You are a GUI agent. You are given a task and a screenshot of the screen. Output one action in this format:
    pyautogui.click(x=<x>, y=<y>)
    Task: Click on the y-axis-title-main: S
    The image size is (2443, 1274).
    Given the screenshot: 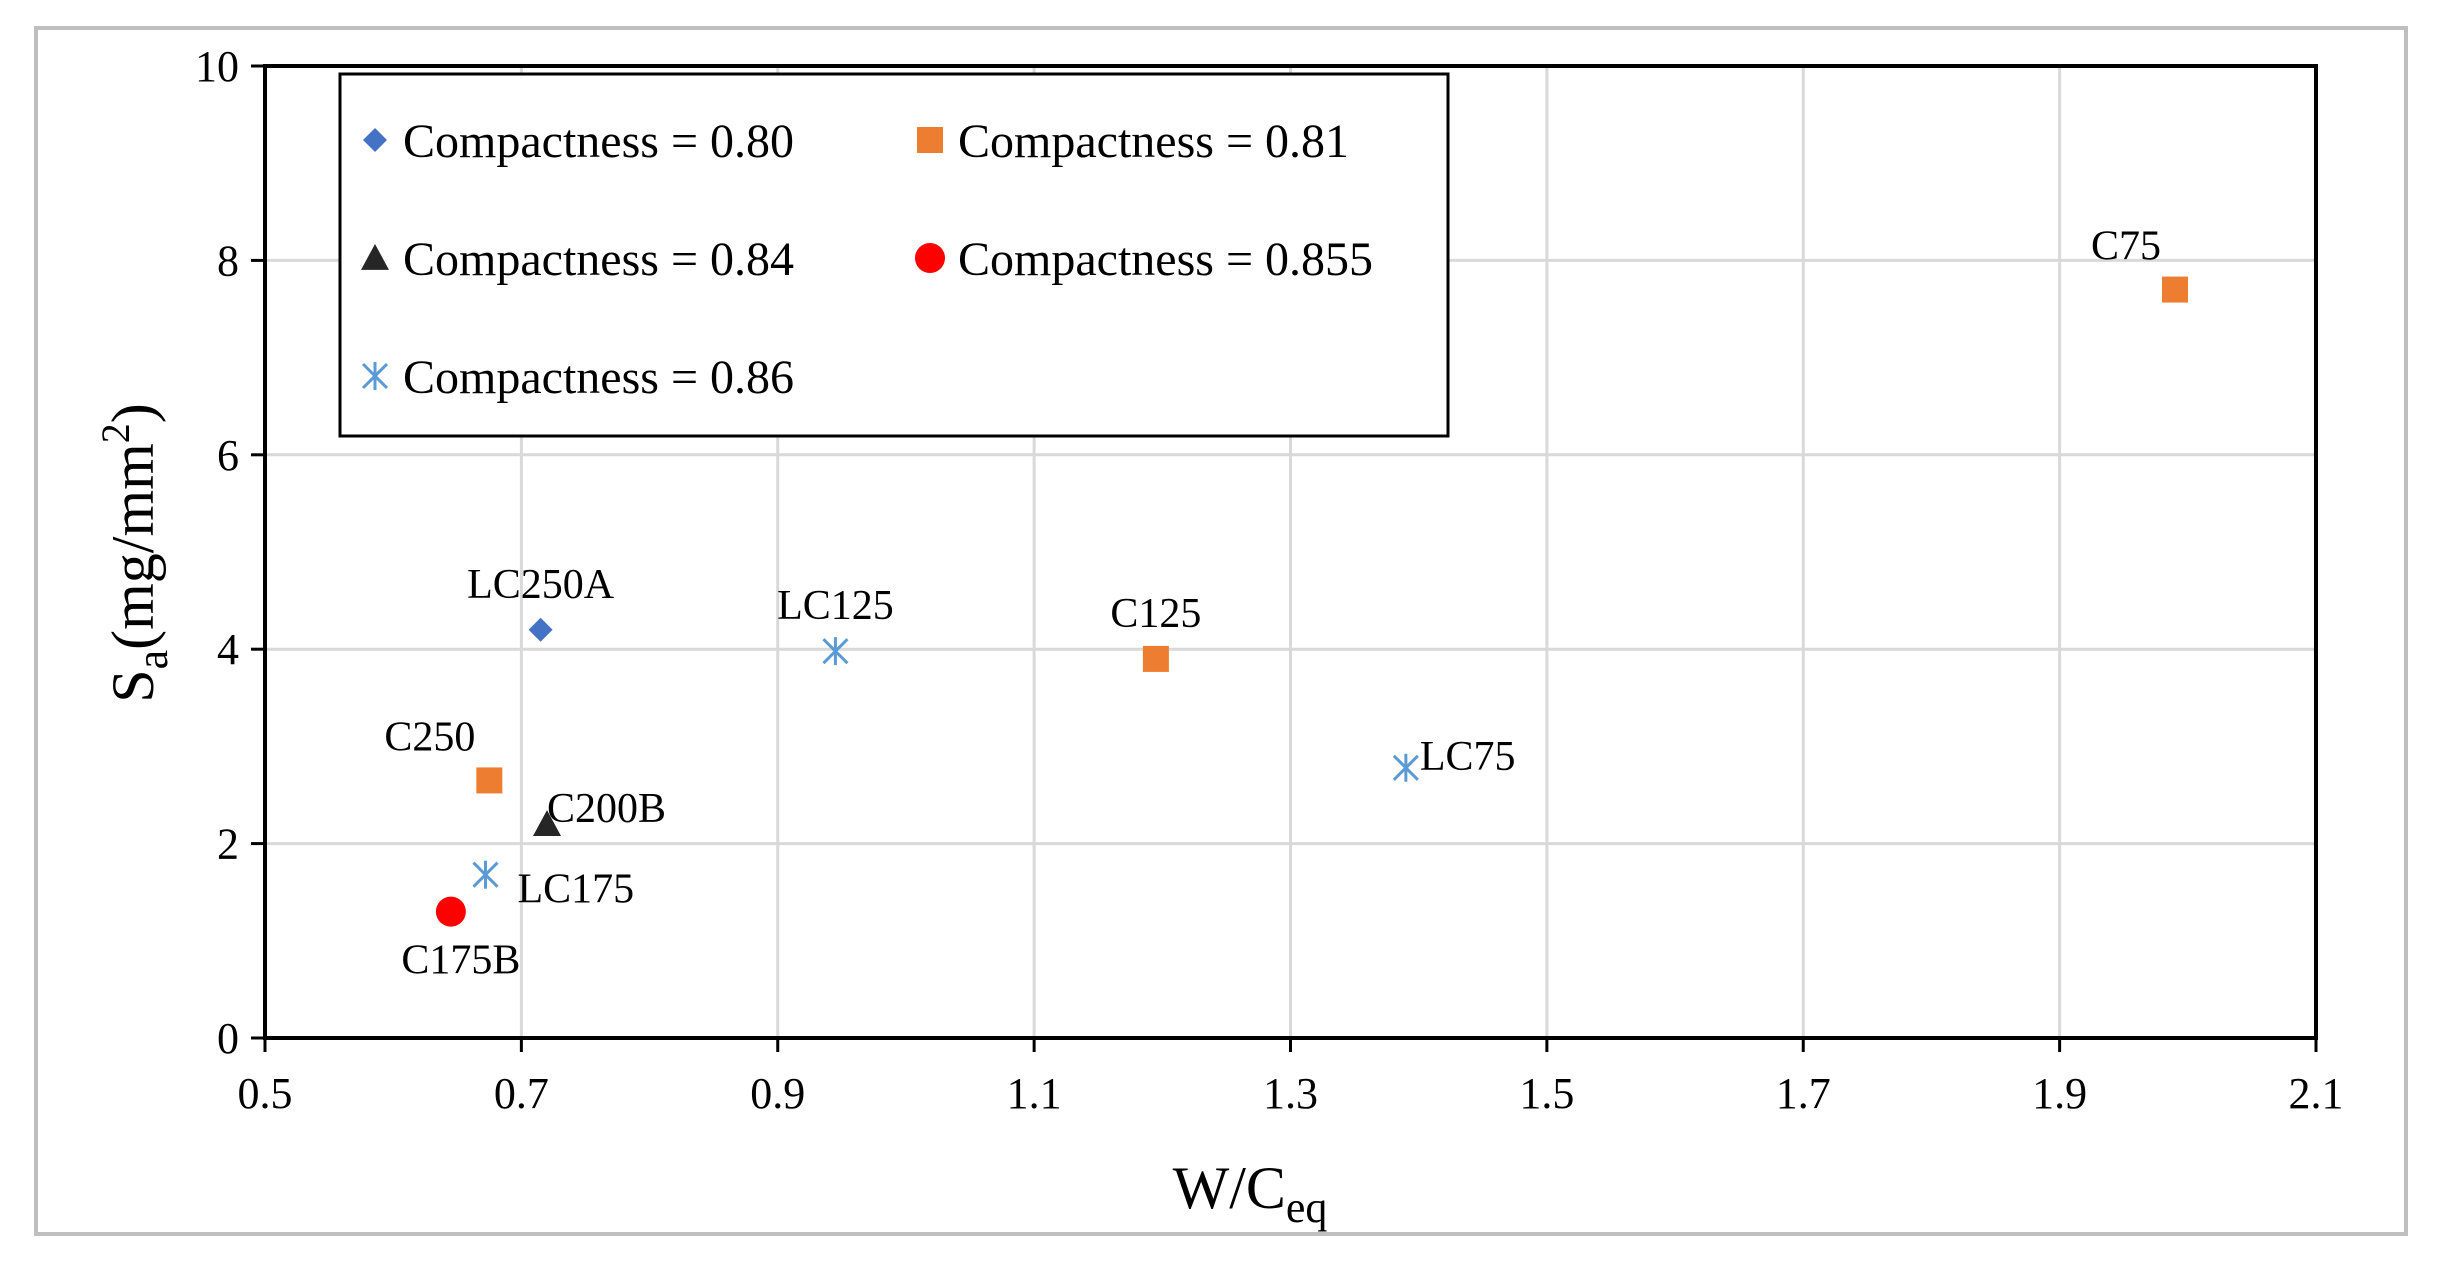 What is the action you would take?
    pyautogui.click(x=133, y=685)
    